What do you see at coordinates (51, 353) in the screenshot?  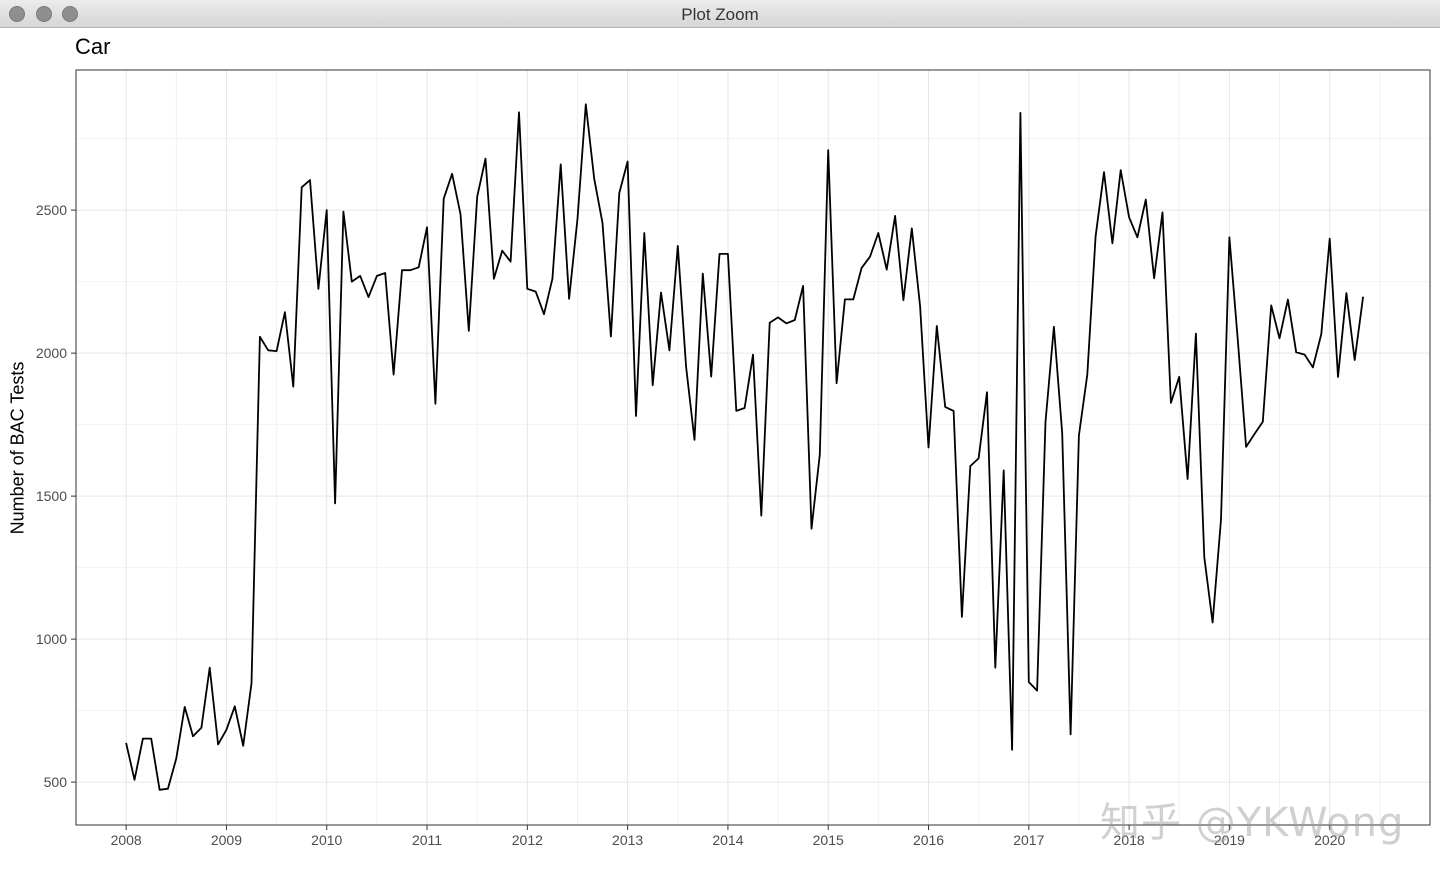 I see `y-tick-label: 2000` at bounding box center [51, 353].